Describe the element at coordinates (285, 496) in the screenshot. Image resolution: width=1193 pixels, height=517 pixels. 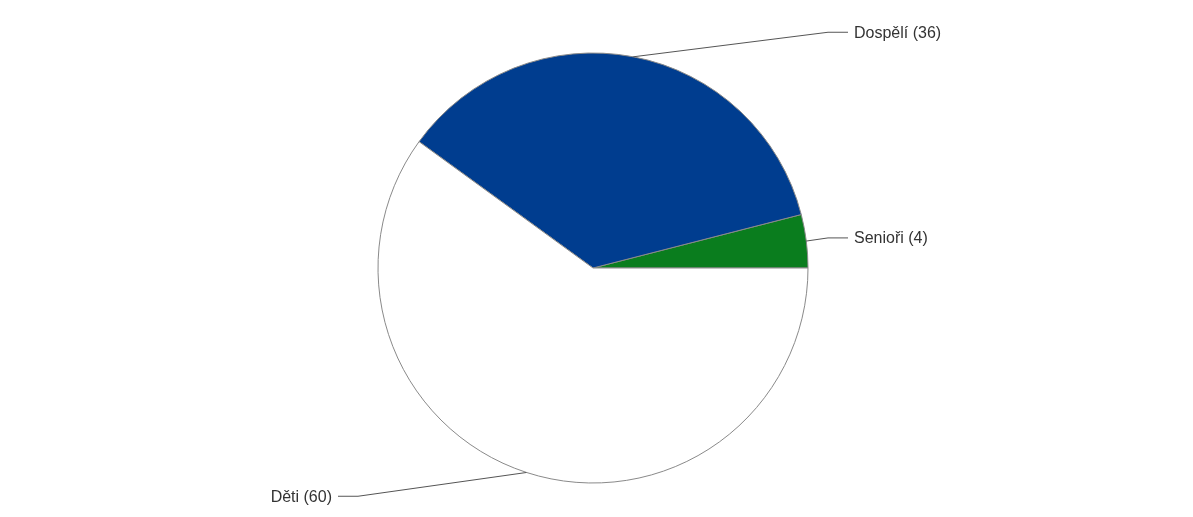
I see `slice-label: Děti` at that location.